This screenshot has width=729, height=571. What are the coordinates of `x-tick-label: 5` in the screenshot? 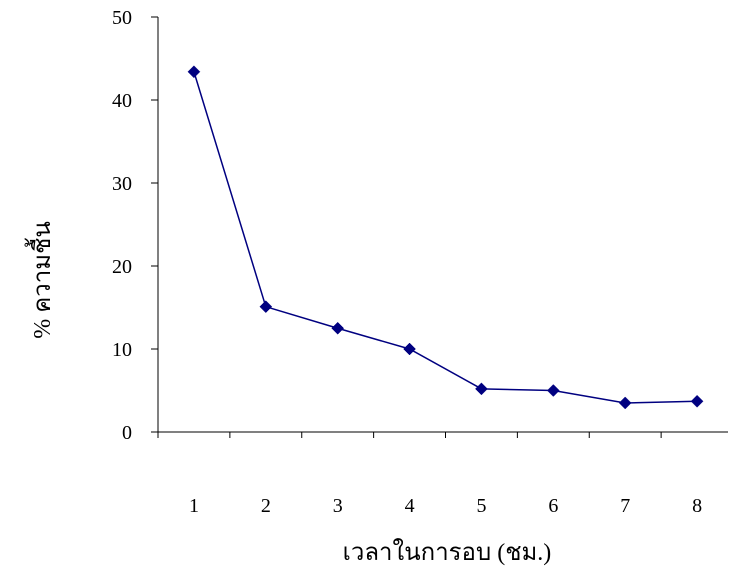 It's located at (481, 506).